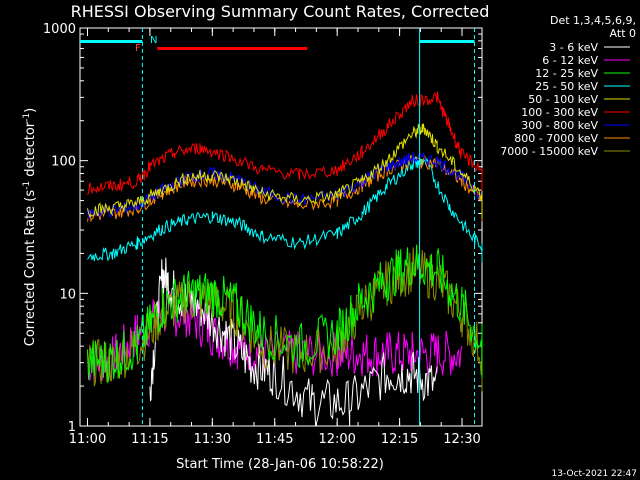 Image resolution: width=640 pixels, height=480 pixels. I want to click on y-tick-label: 100, so click(63, 162).